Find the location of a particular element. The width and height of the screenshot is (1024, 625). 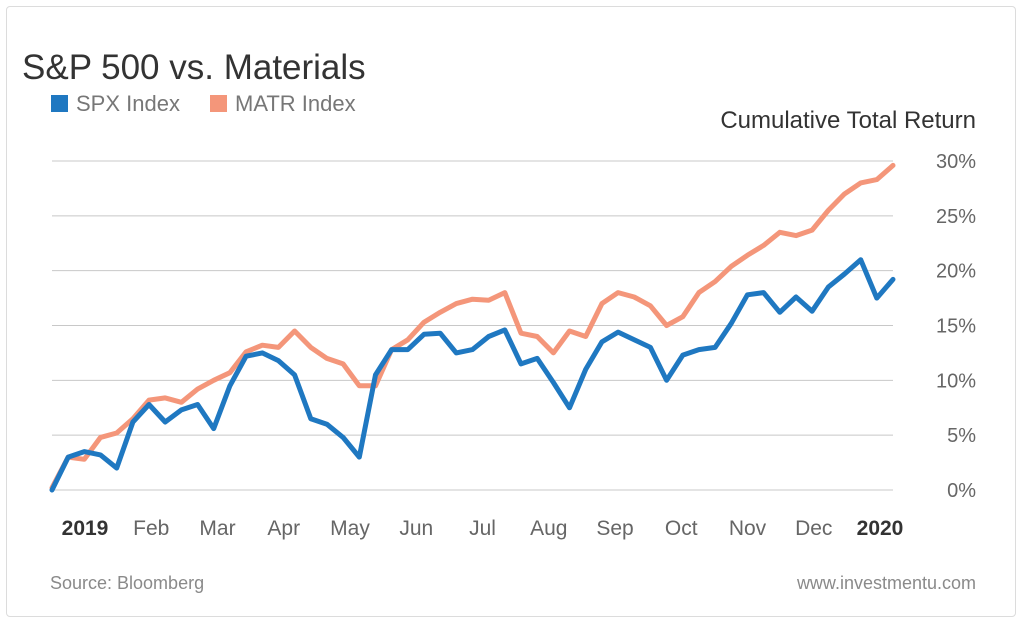

y-axis-label: Cumulative Total Return is located at coordinates (848, 120).